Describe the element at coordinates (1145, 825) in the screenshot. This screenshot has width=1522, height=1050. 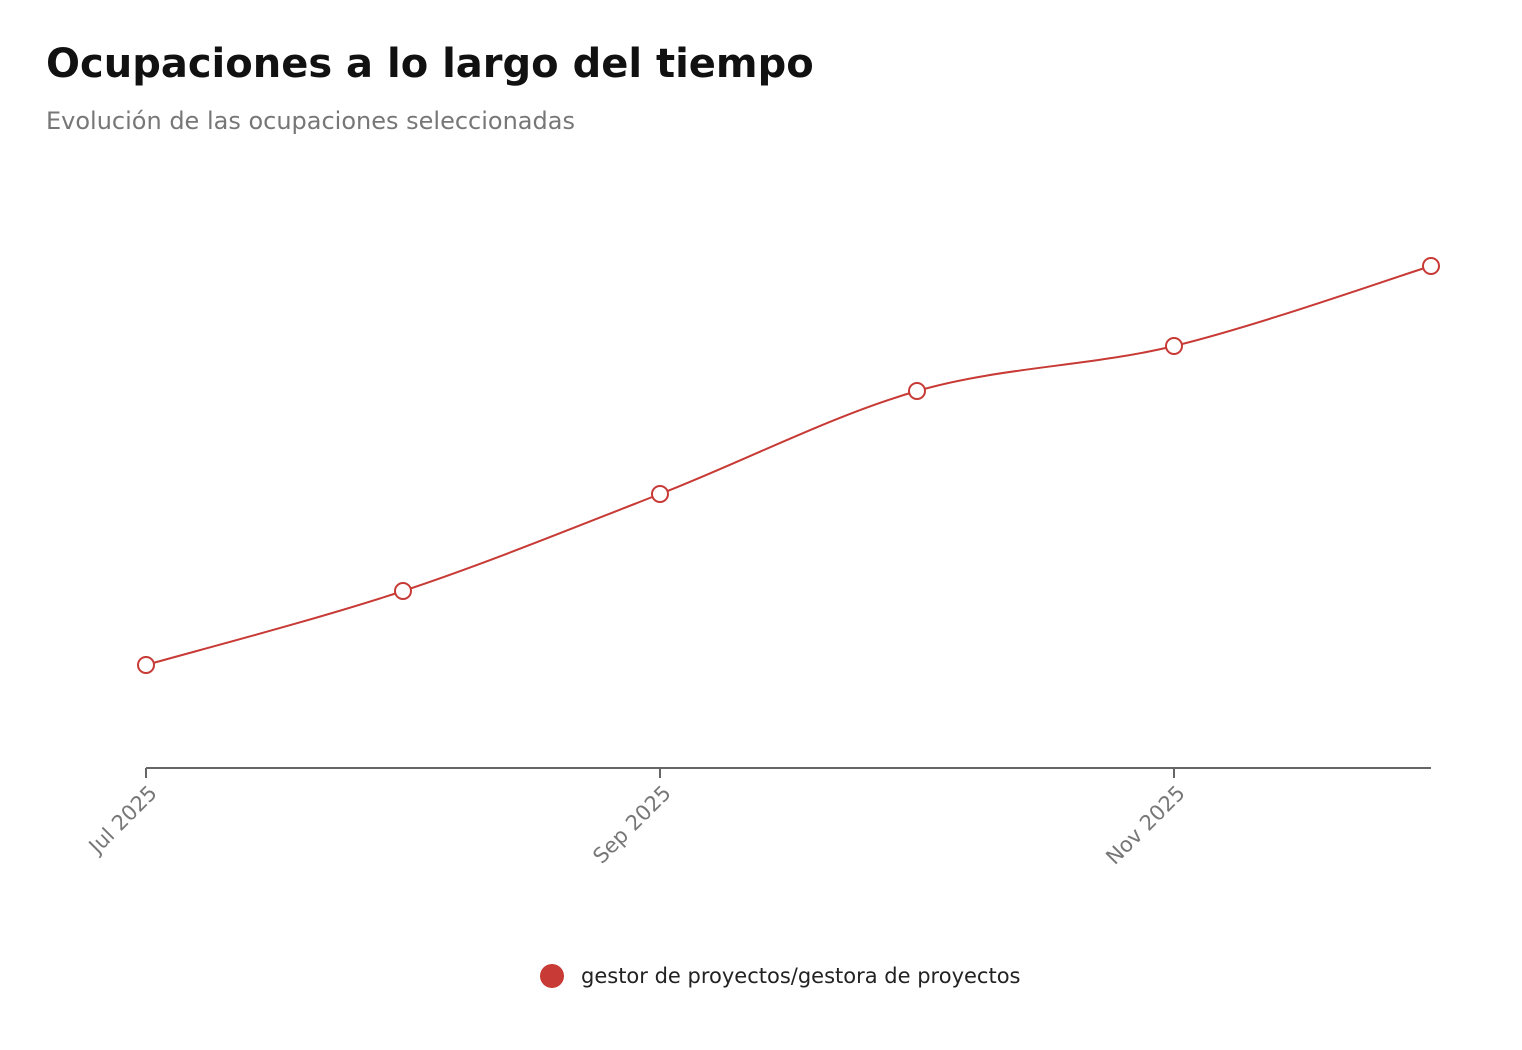
I see `x-tick-label: Nov 2025` at that location.